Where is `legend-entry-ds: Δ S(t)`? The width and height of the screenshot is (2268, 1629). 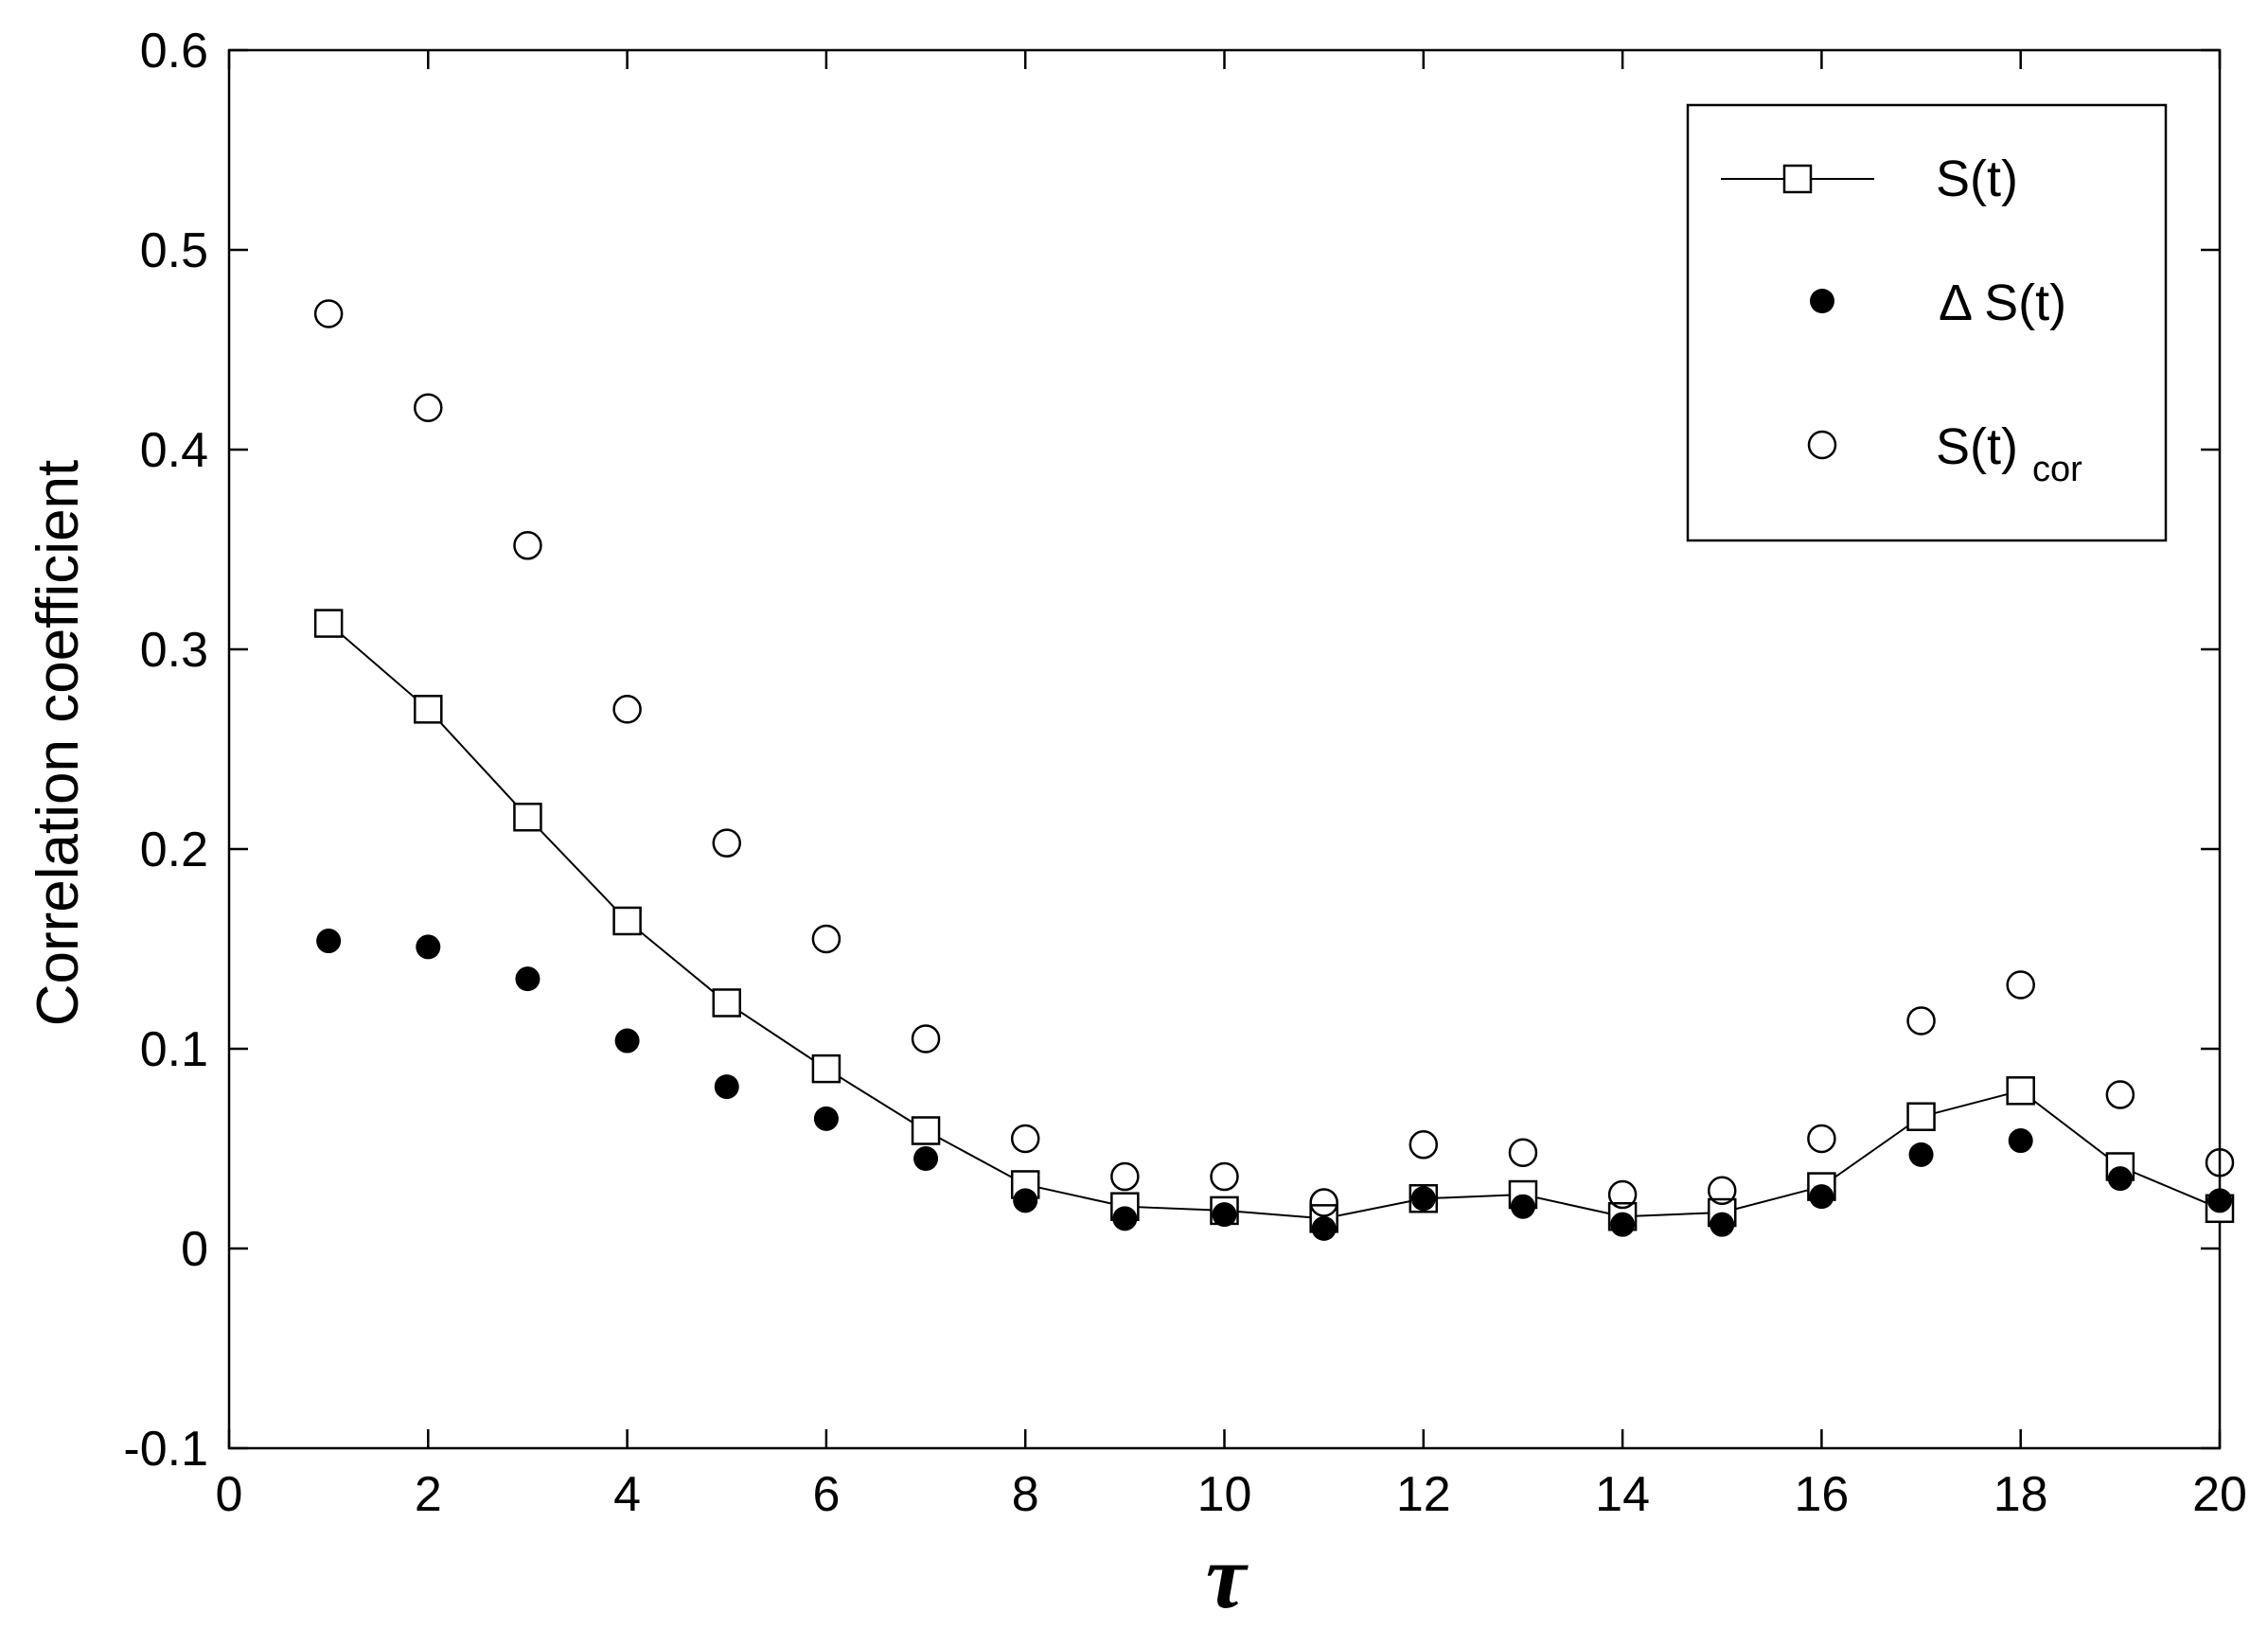
legend-entry-ds: Δ S(t) is located at coordinates (1938, 302).